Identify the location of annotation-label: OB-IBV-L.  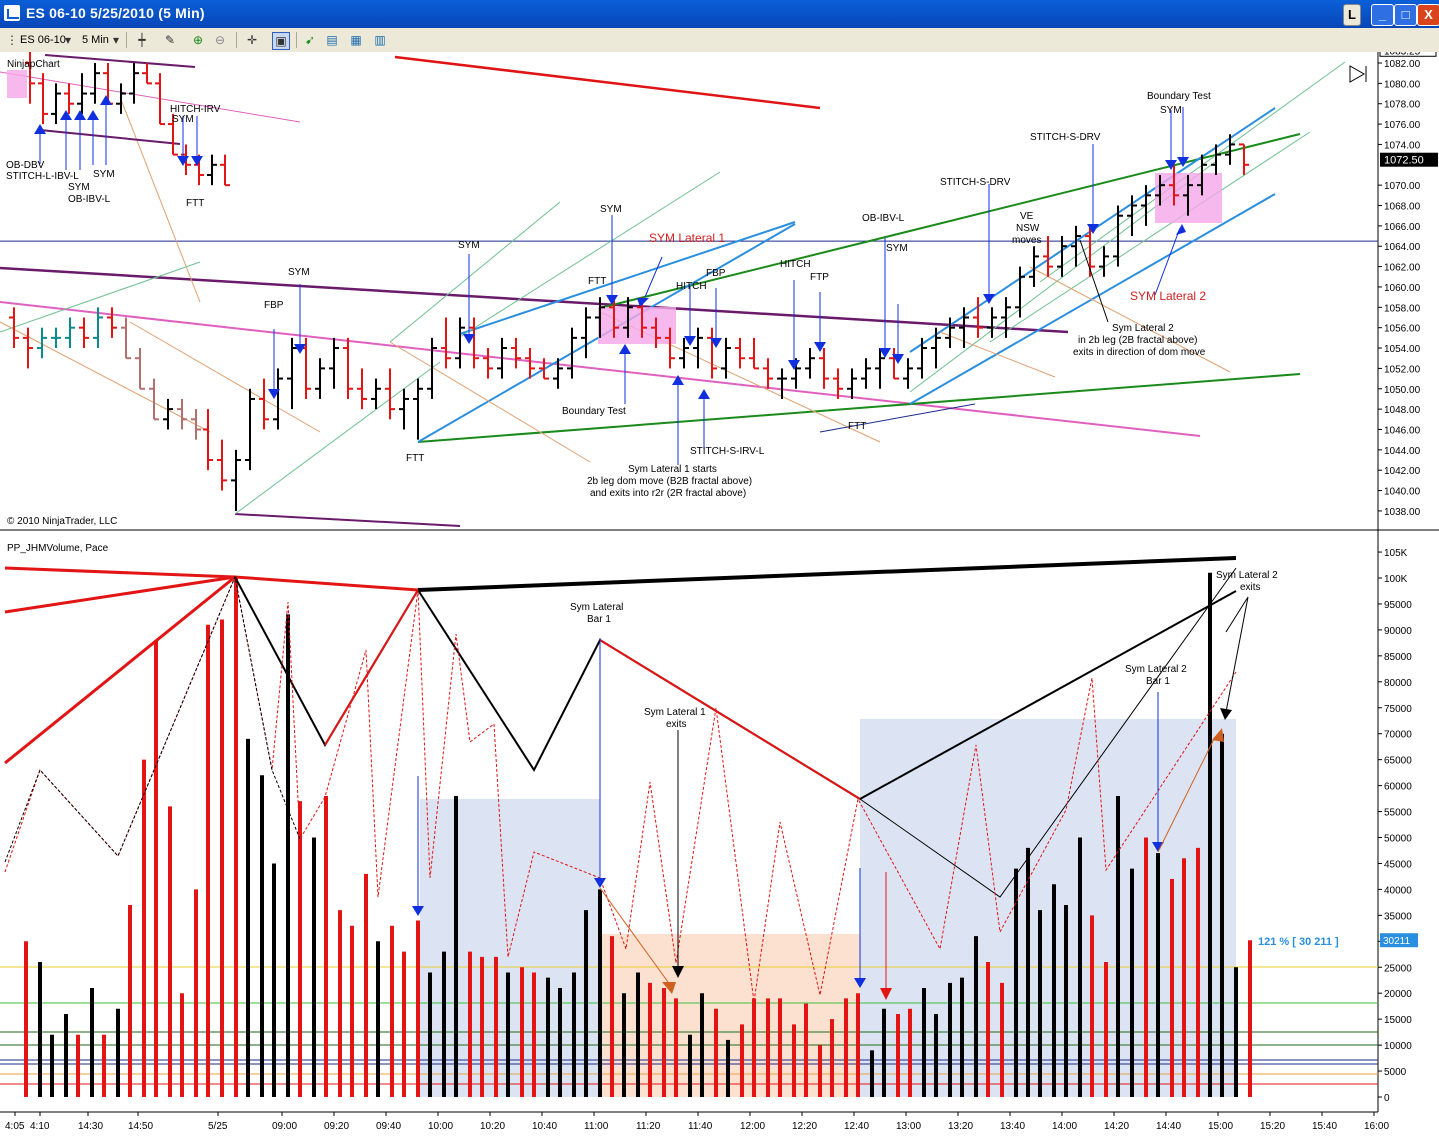
(89, 199).